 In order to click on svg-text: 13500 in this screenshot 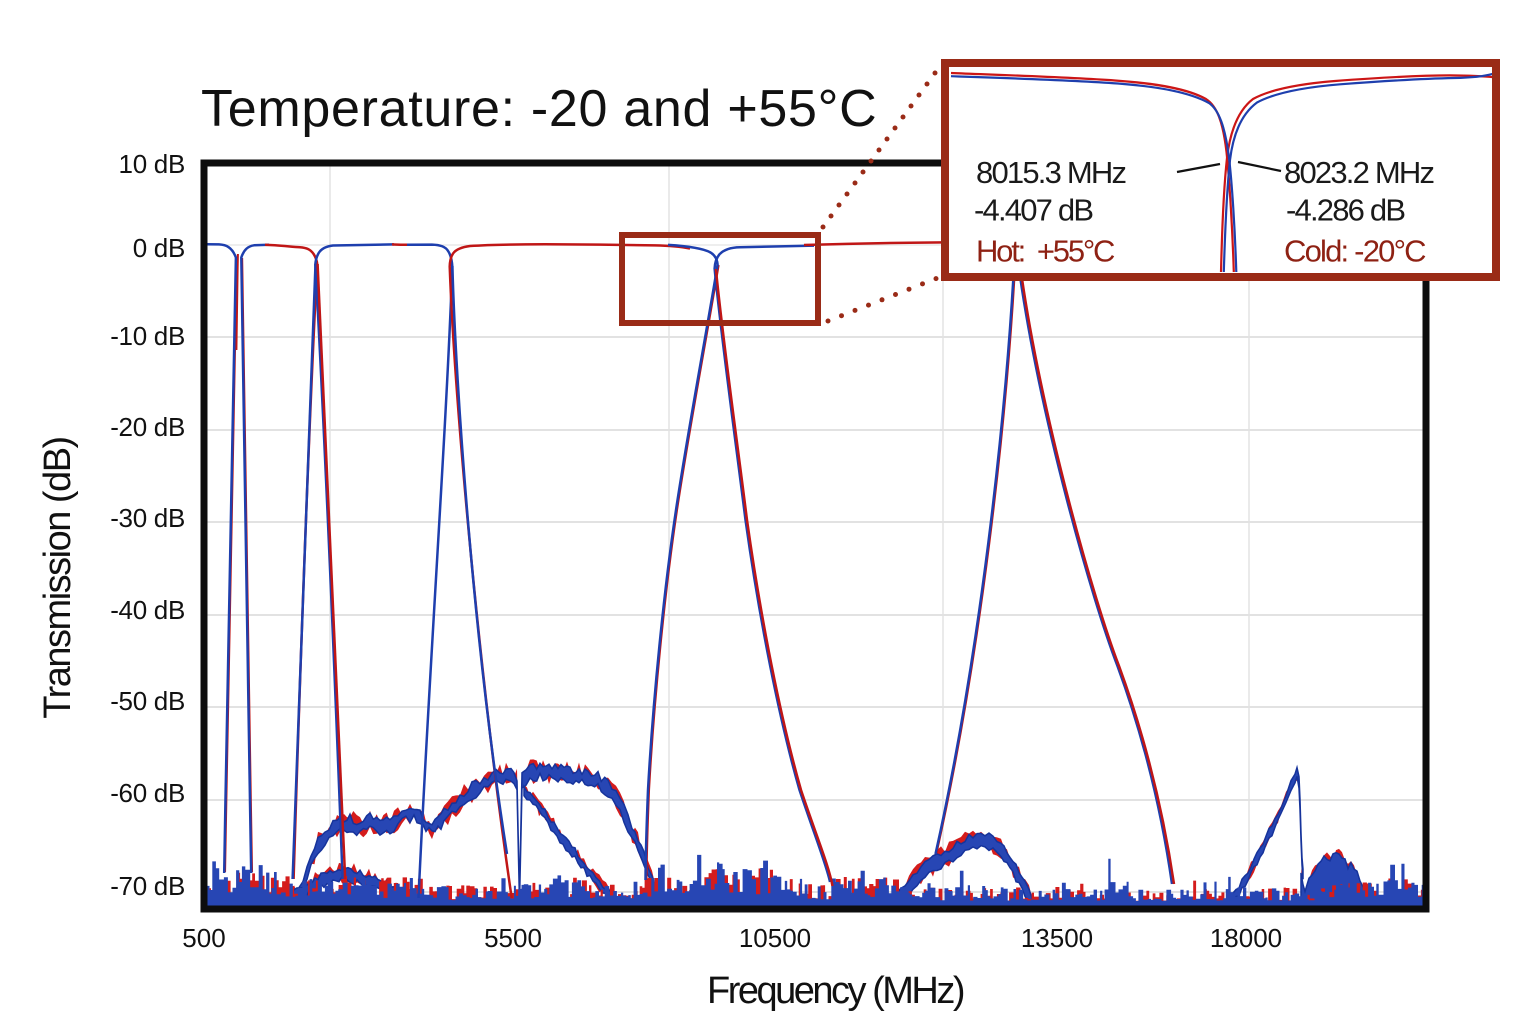, I will do `click(1057, 938)`.